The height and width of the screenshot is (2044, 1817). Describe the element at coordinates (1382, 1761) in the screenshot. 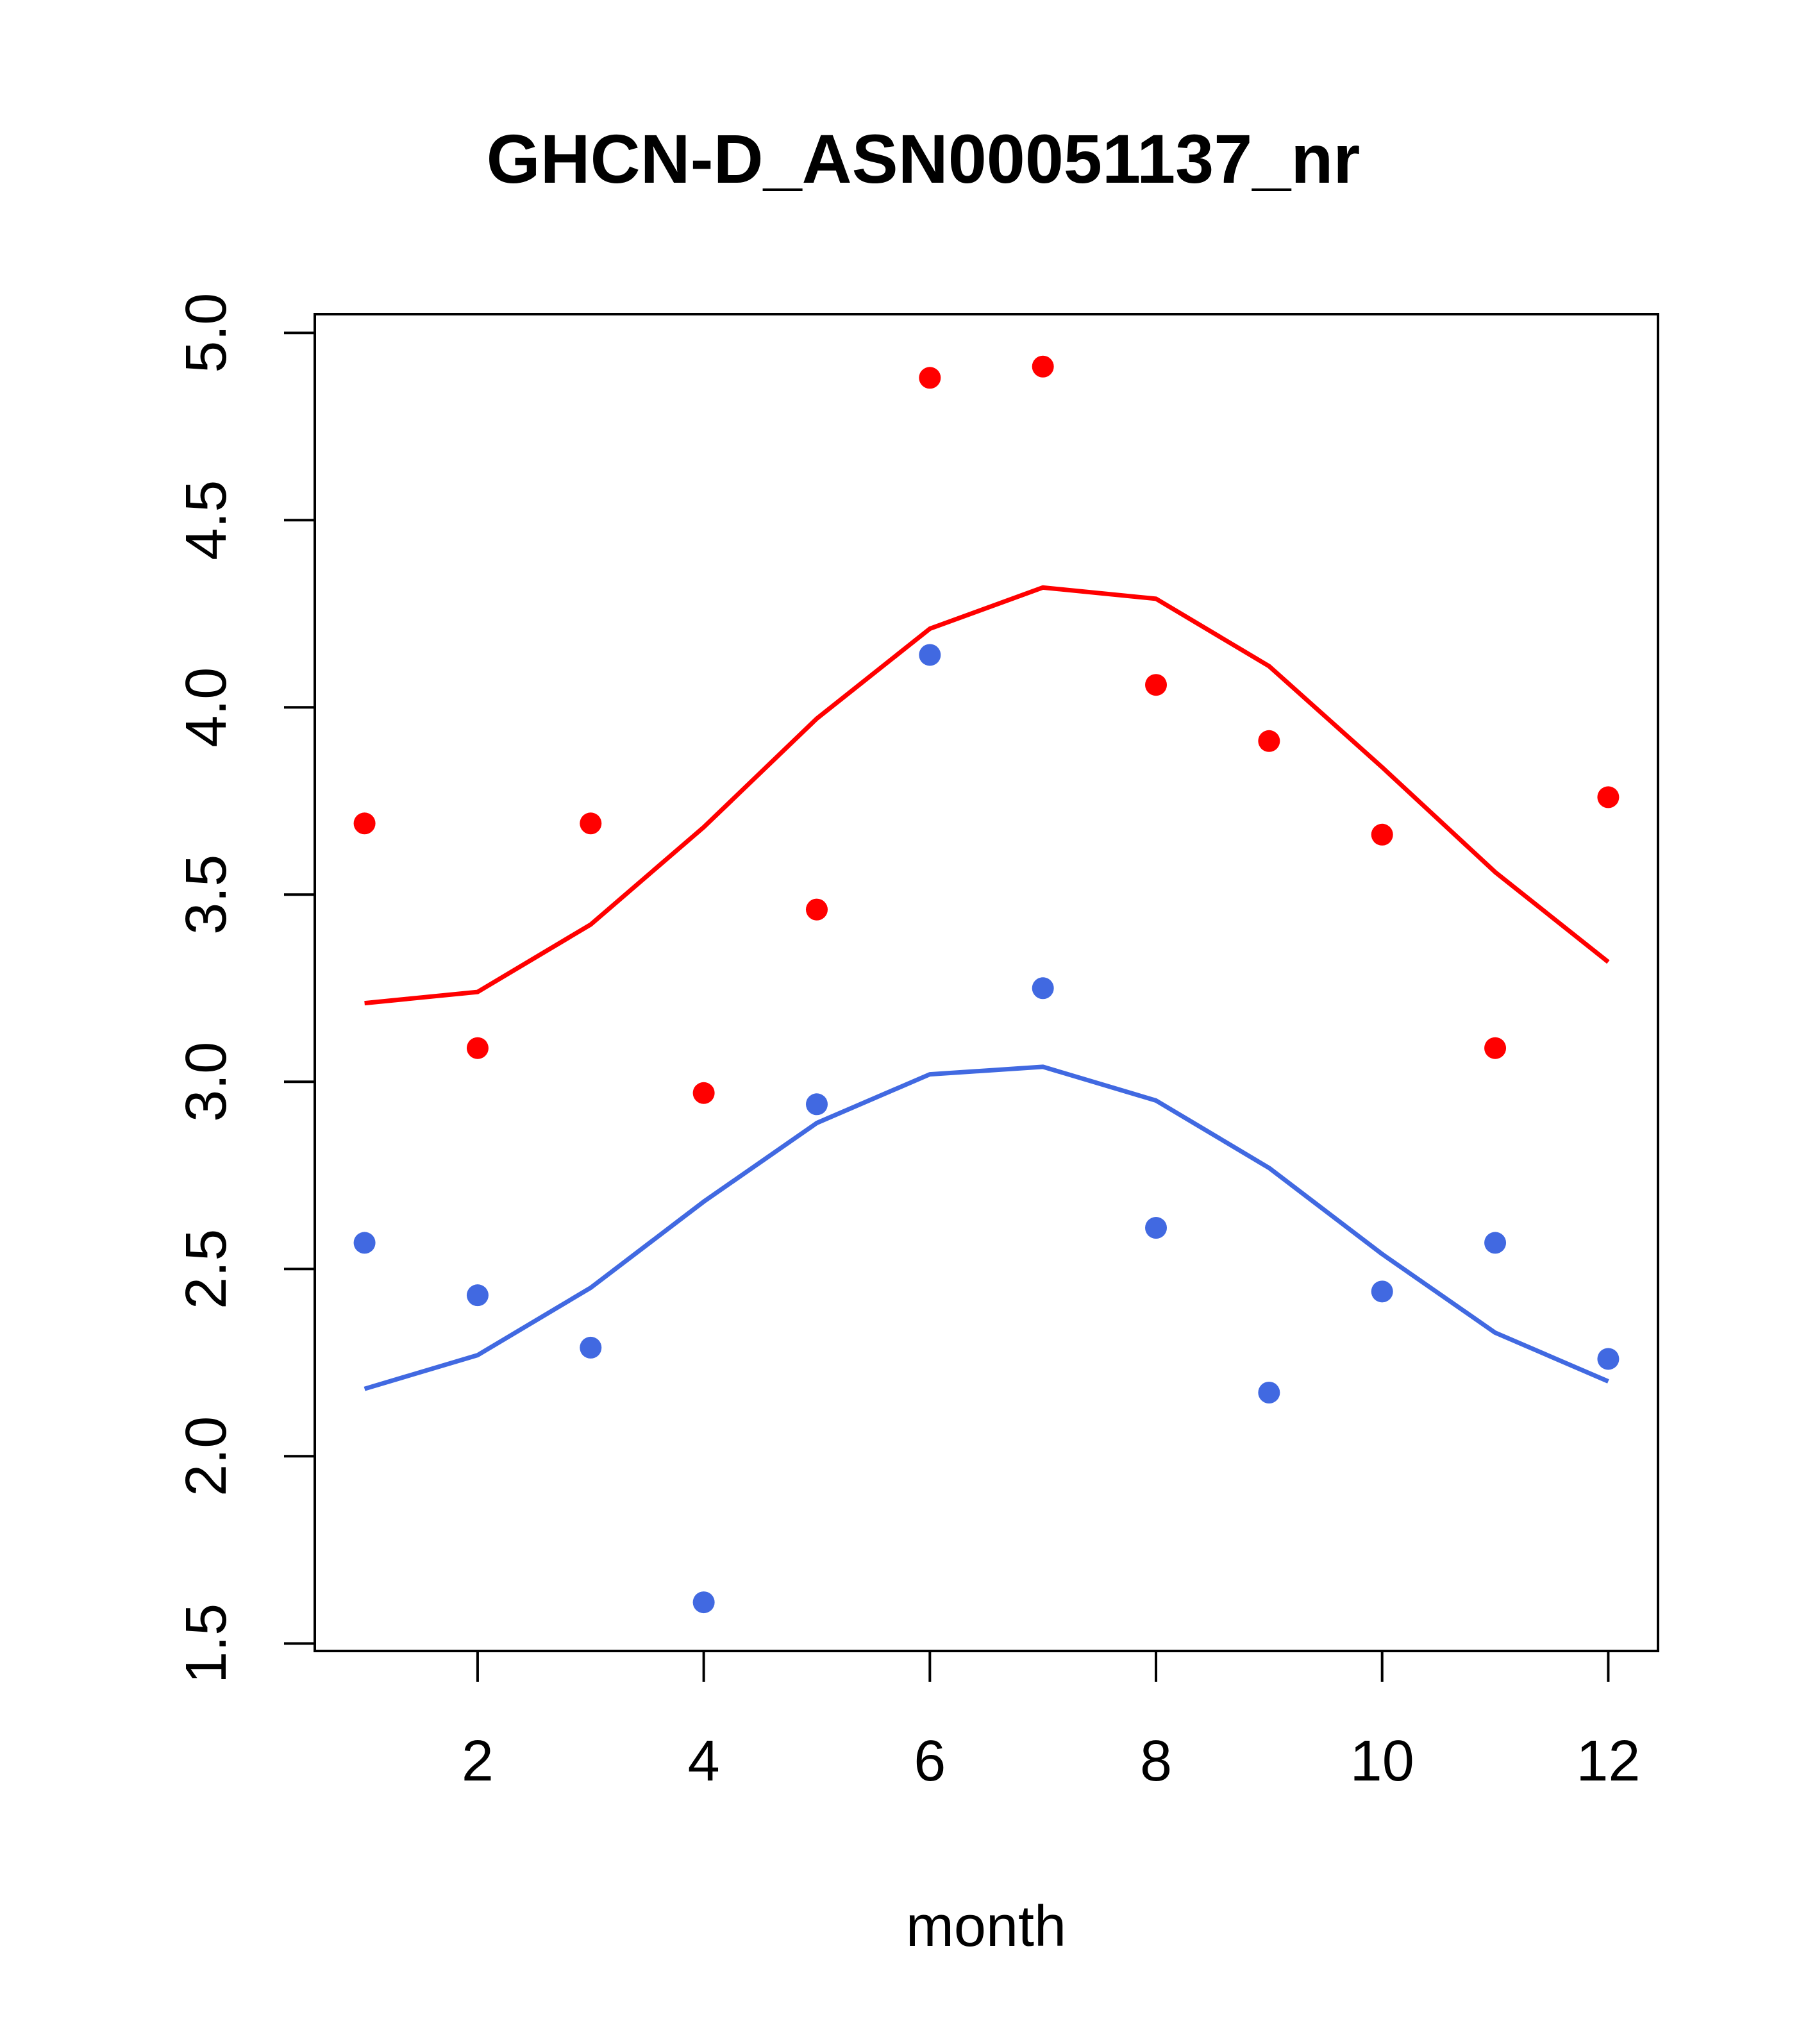

I see `x-tick-label: 10` at that location.